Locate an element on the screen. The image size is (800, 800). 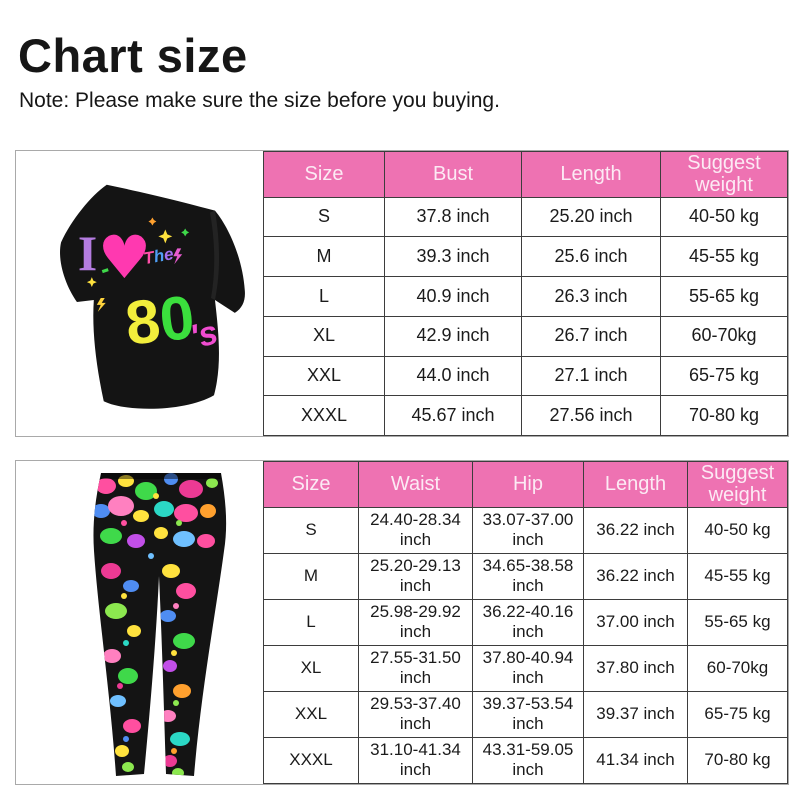
paint-splatter-pattern is located at coordinates (157, 624).